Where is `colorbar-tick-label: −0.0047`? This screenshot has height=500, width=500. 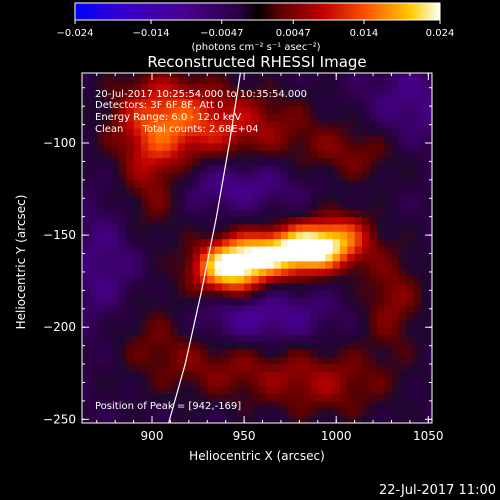
colorbar-tick-label: −0.0047 is located at coordinates (221, 33).